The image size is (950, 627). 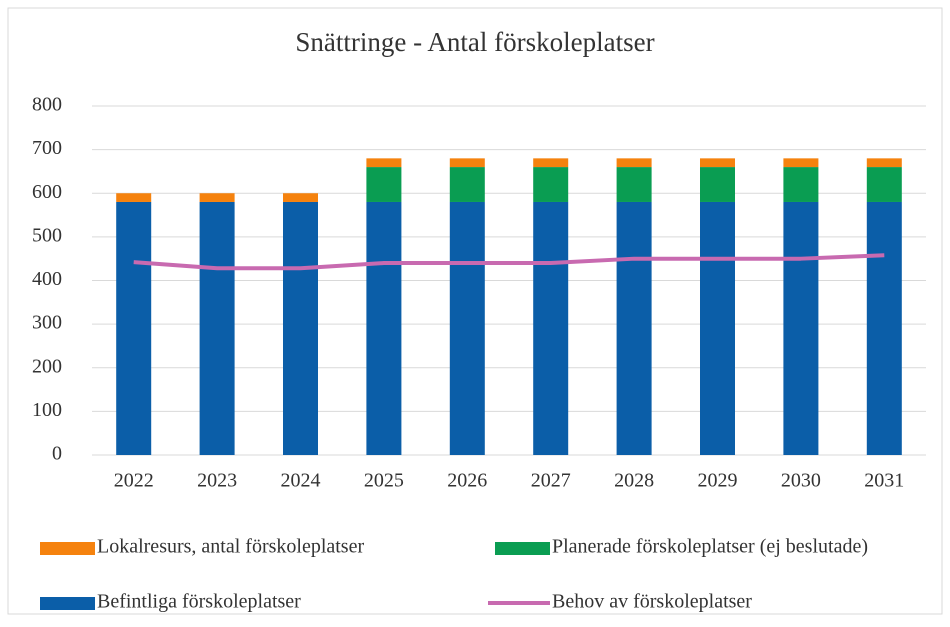 What do you see at coordinates (884, 481) in the screenshot?
I see `x-tick-label: 2031` at bounding box center [884, 481].